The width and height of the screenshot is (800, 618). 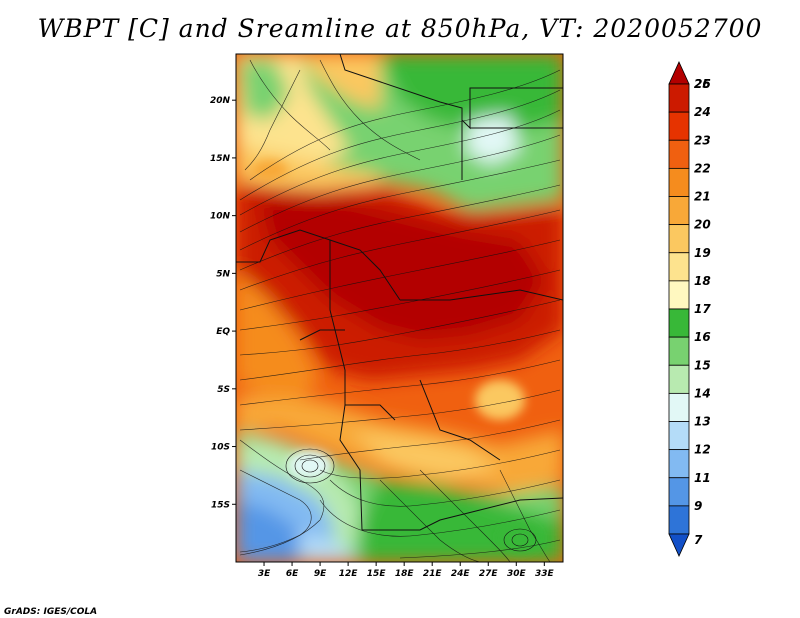 I want to click on lon-tick-label: 33E, so click(x=545, y=574).